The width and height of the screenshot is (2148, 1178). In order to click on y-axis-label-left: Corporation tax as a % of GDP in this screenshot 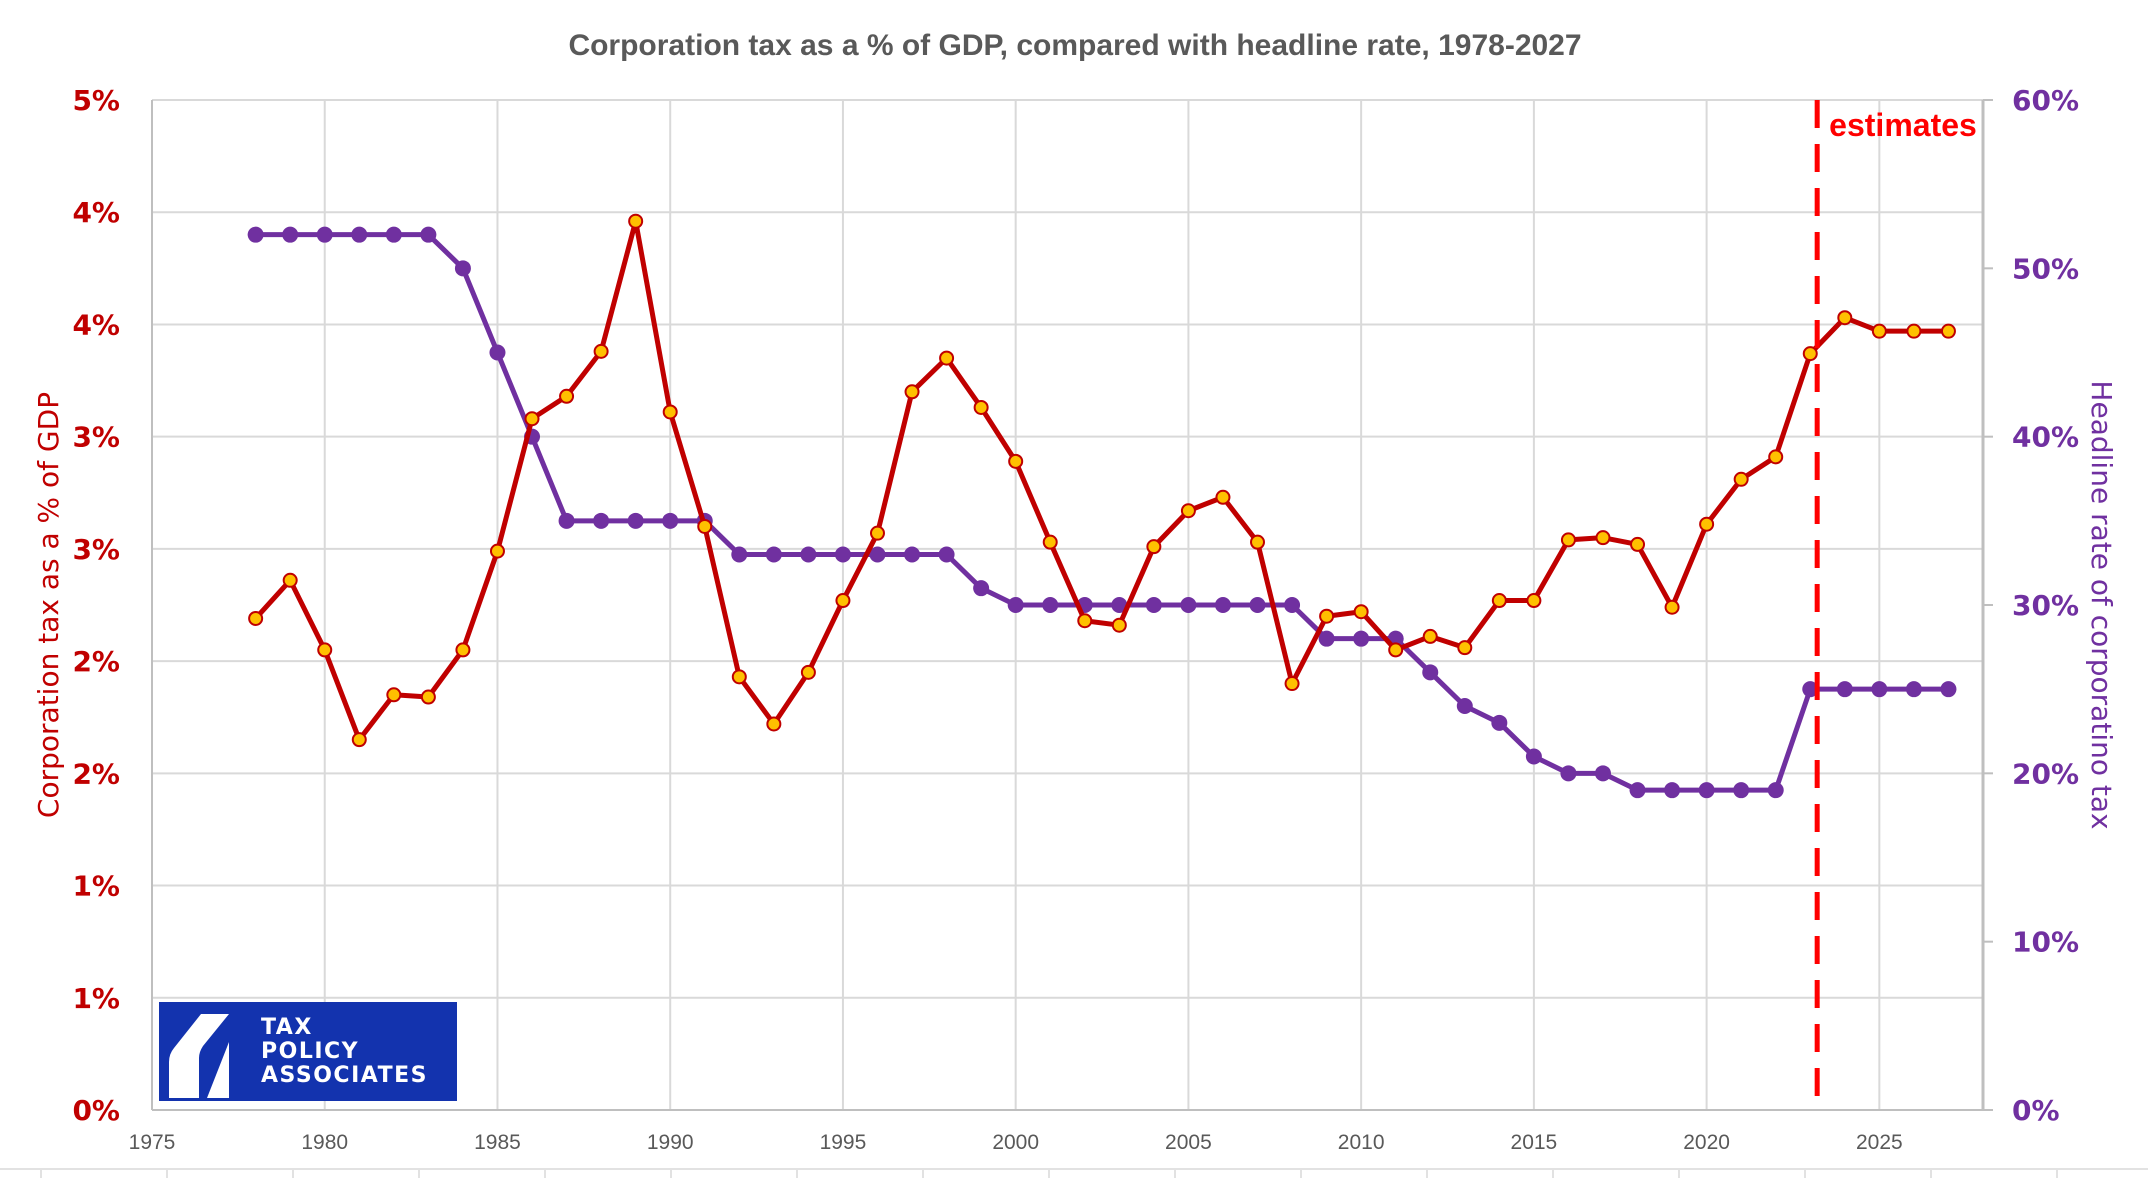, I will do `click(48, 605)`.